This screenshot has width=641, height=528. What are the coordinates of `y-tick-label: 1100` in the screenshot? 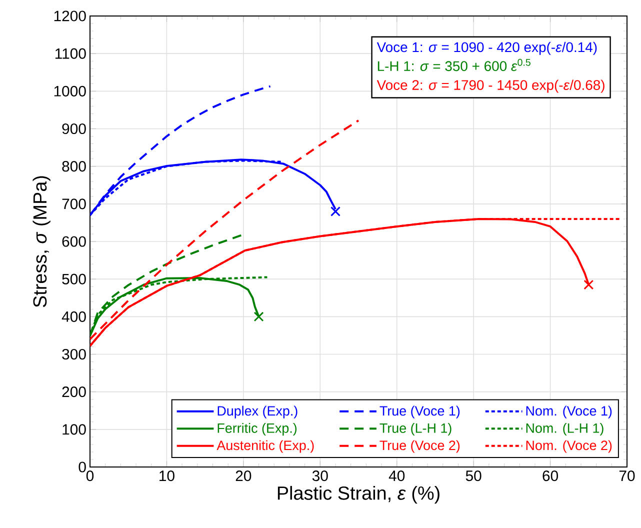 It's located at (70, 53).